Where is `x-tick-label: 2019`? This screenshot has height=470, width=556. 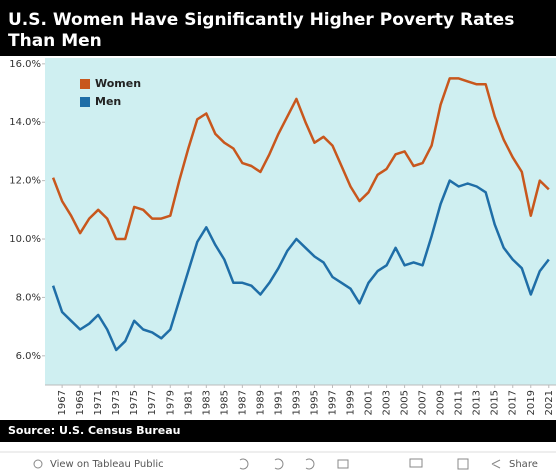
x-tick-label: 2019 is located at coordinates (531, 402).